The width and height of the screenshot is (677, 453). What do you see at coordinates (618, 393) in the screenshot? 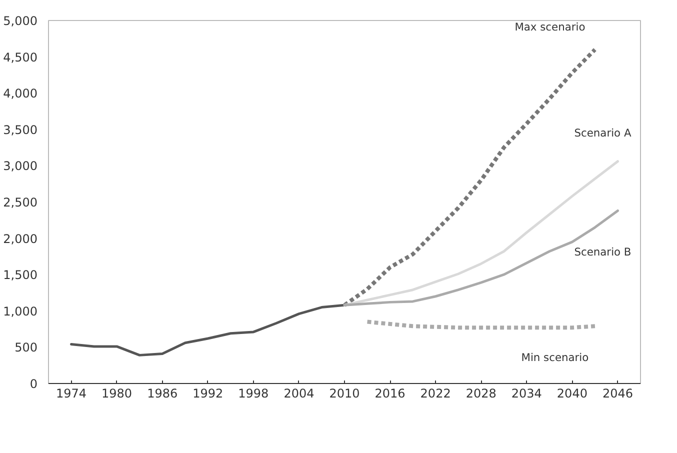
I see `x-tick-label: 2046` at bounding box center [618, 393].